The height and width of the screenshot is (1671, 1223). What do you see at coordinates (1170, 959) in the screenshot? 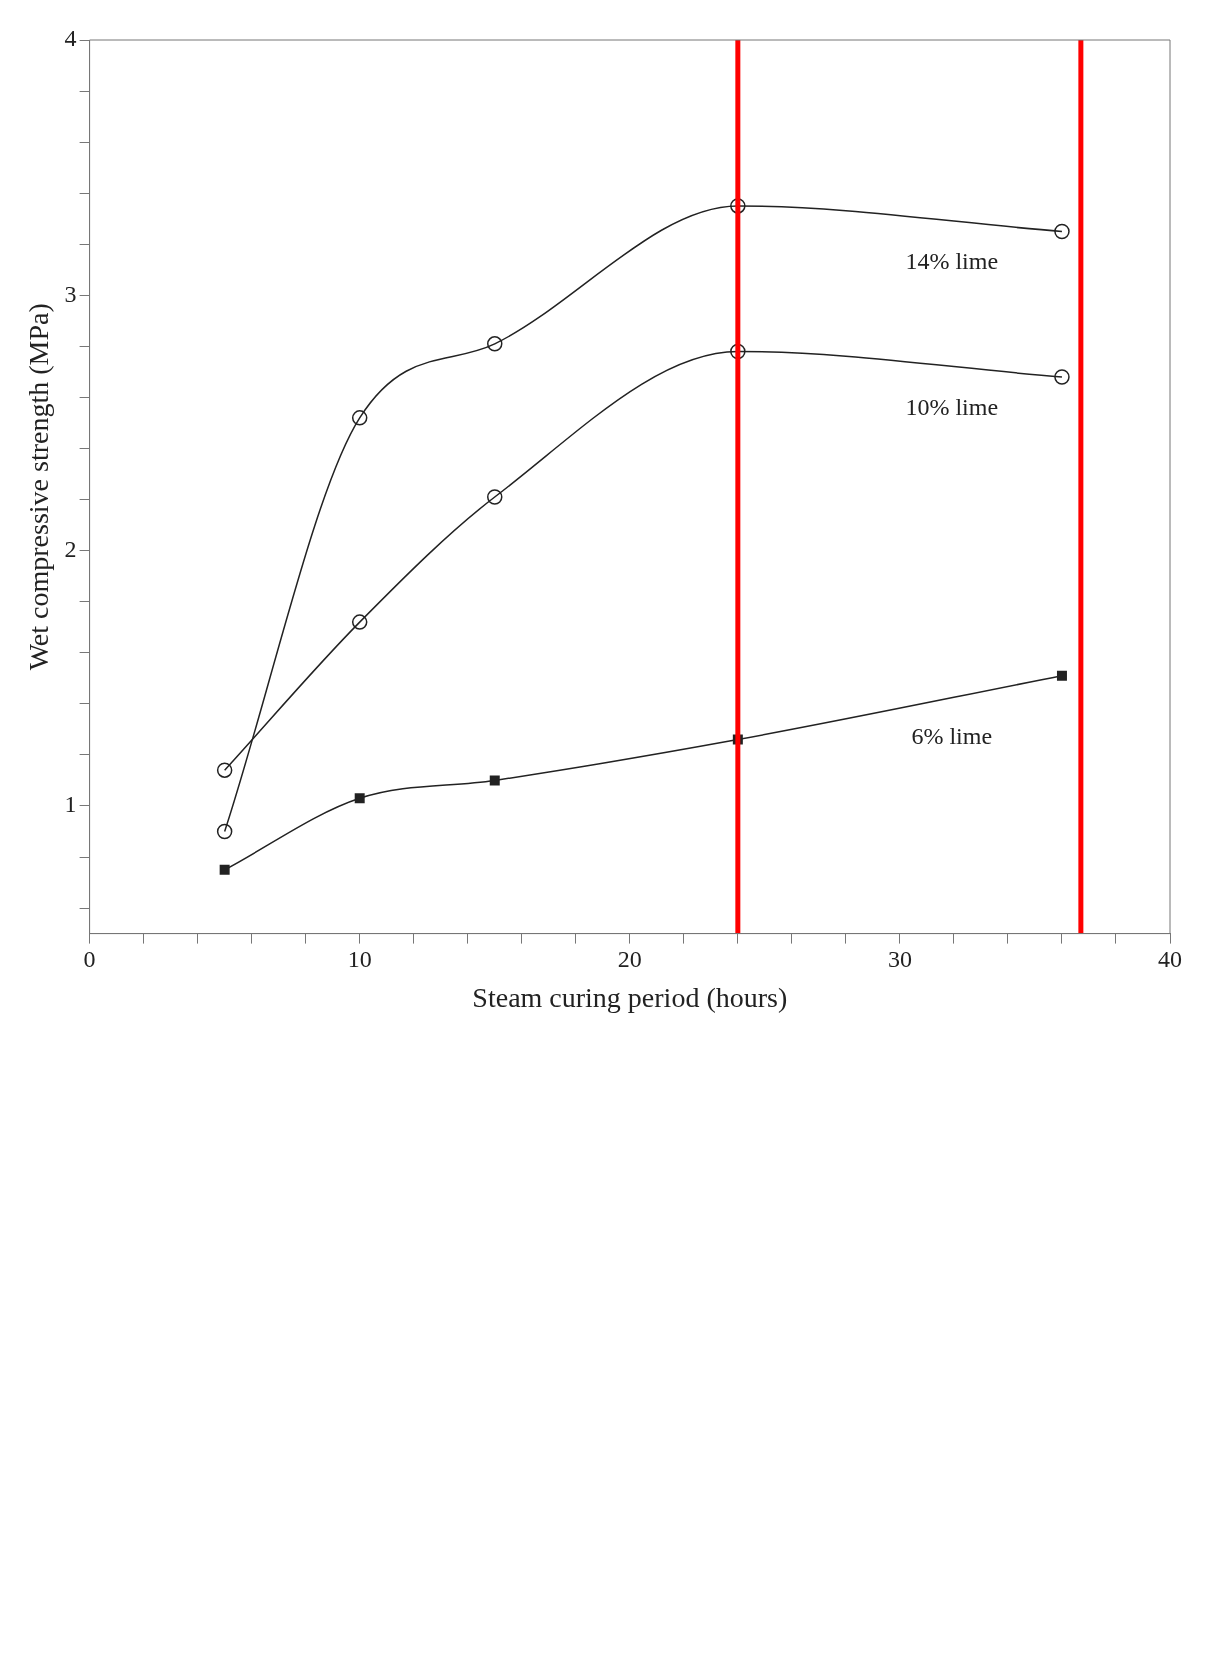
I see `x-tick-label: 40` at bounding box center [1170, 959].